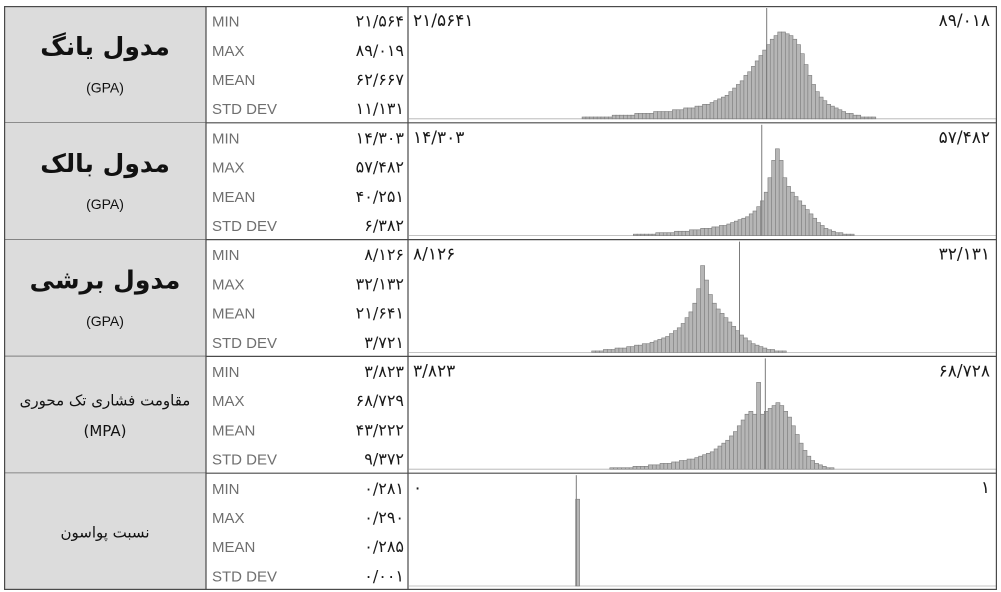 The width and height of the screenshot is (1001, 592). What do you see at coordinates (384, 546) in the screenshot?
I see `stat-value: ۰/۲۸۵` at bounding box center [384, 546].